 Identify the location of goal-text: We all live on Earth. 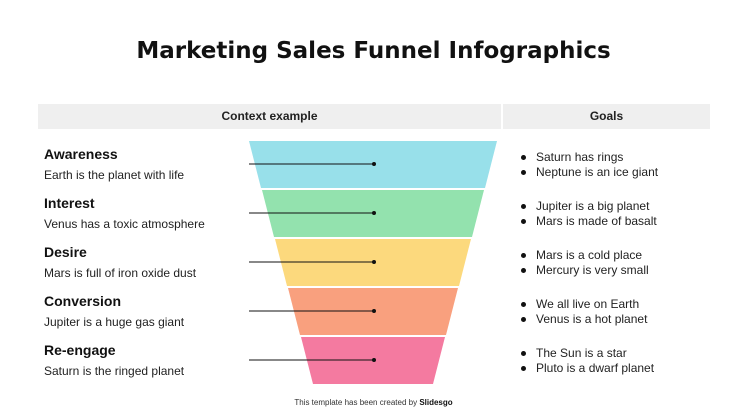
(588, 304).